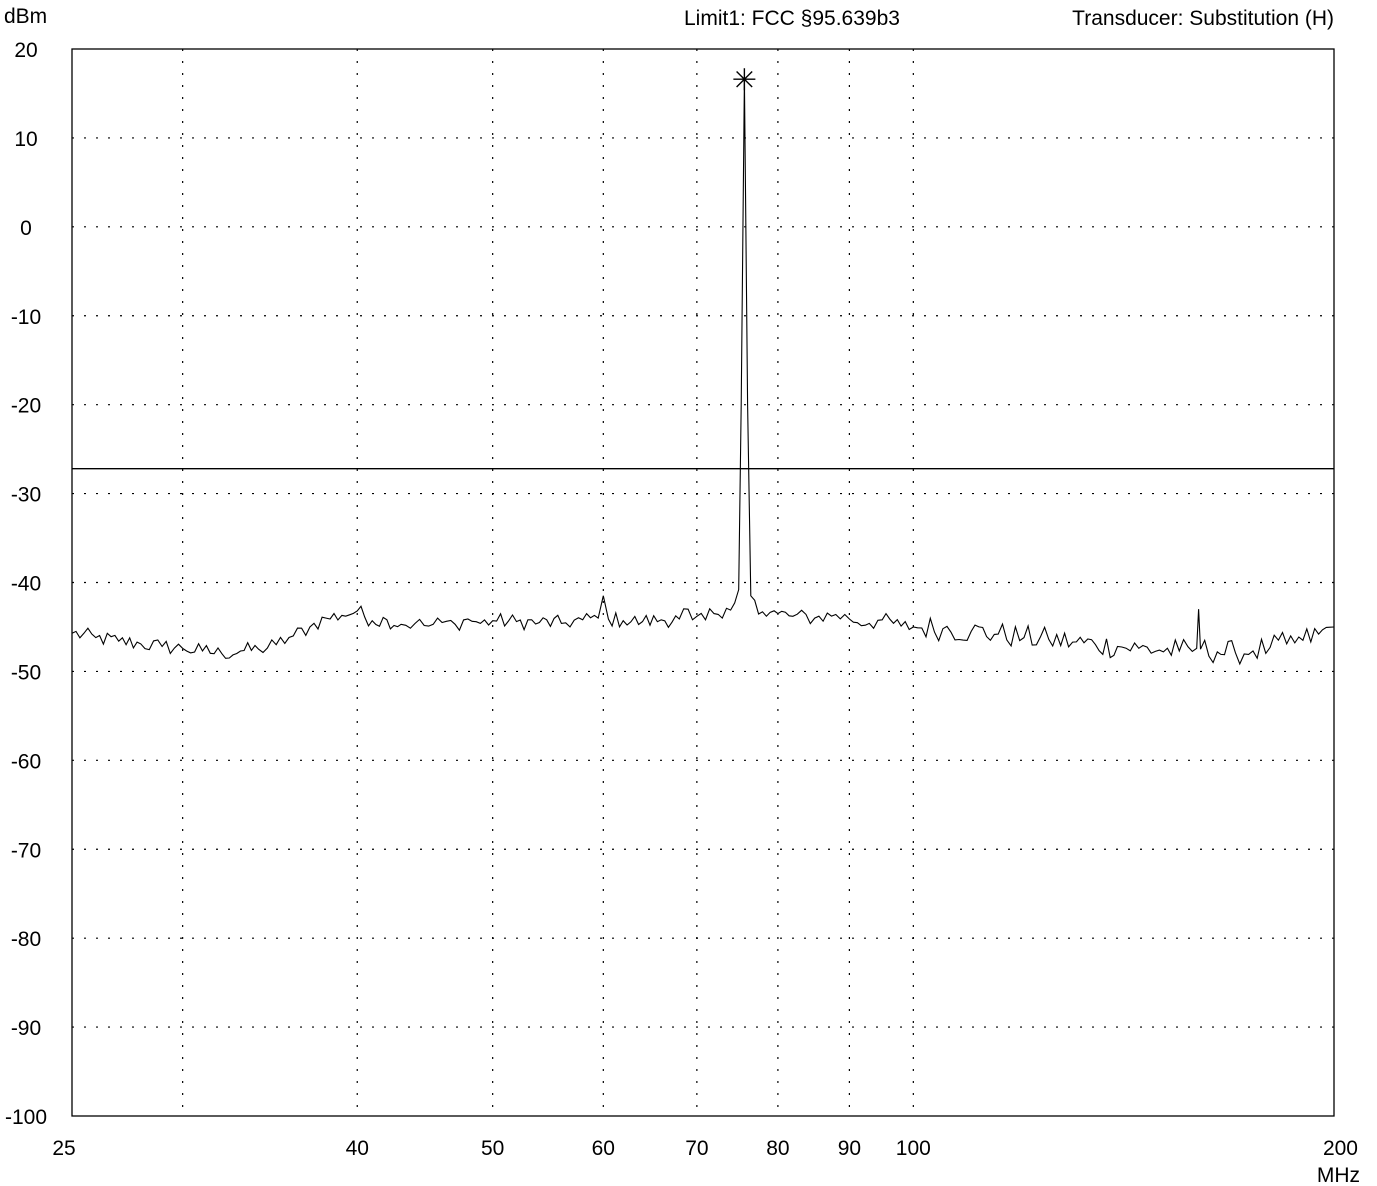 This screenshot has width=1377, height=1186. What do you see at coordinates (26, 406) in the screenshot?
I see `y-tick-label: -20` at bounding box center [26, 406].